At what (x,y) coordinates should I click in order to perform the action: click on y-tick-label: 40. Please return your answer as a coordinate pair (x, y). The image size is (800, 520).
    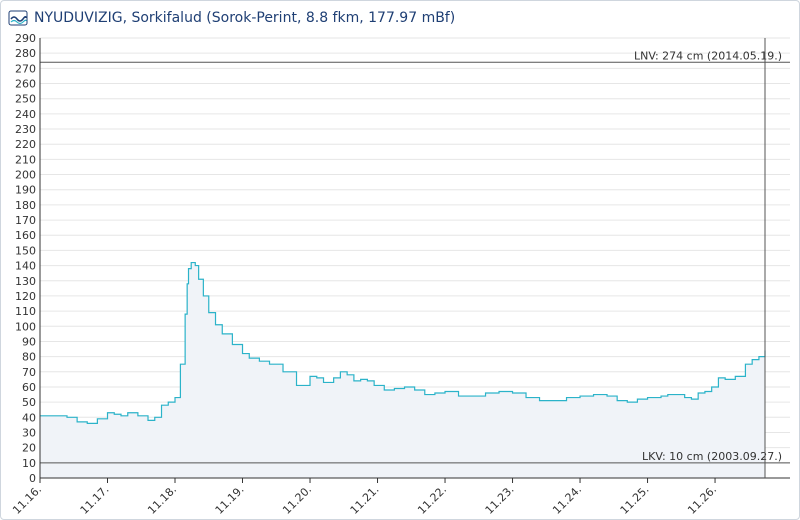
    Looking at the image, I should click on (29, 417).